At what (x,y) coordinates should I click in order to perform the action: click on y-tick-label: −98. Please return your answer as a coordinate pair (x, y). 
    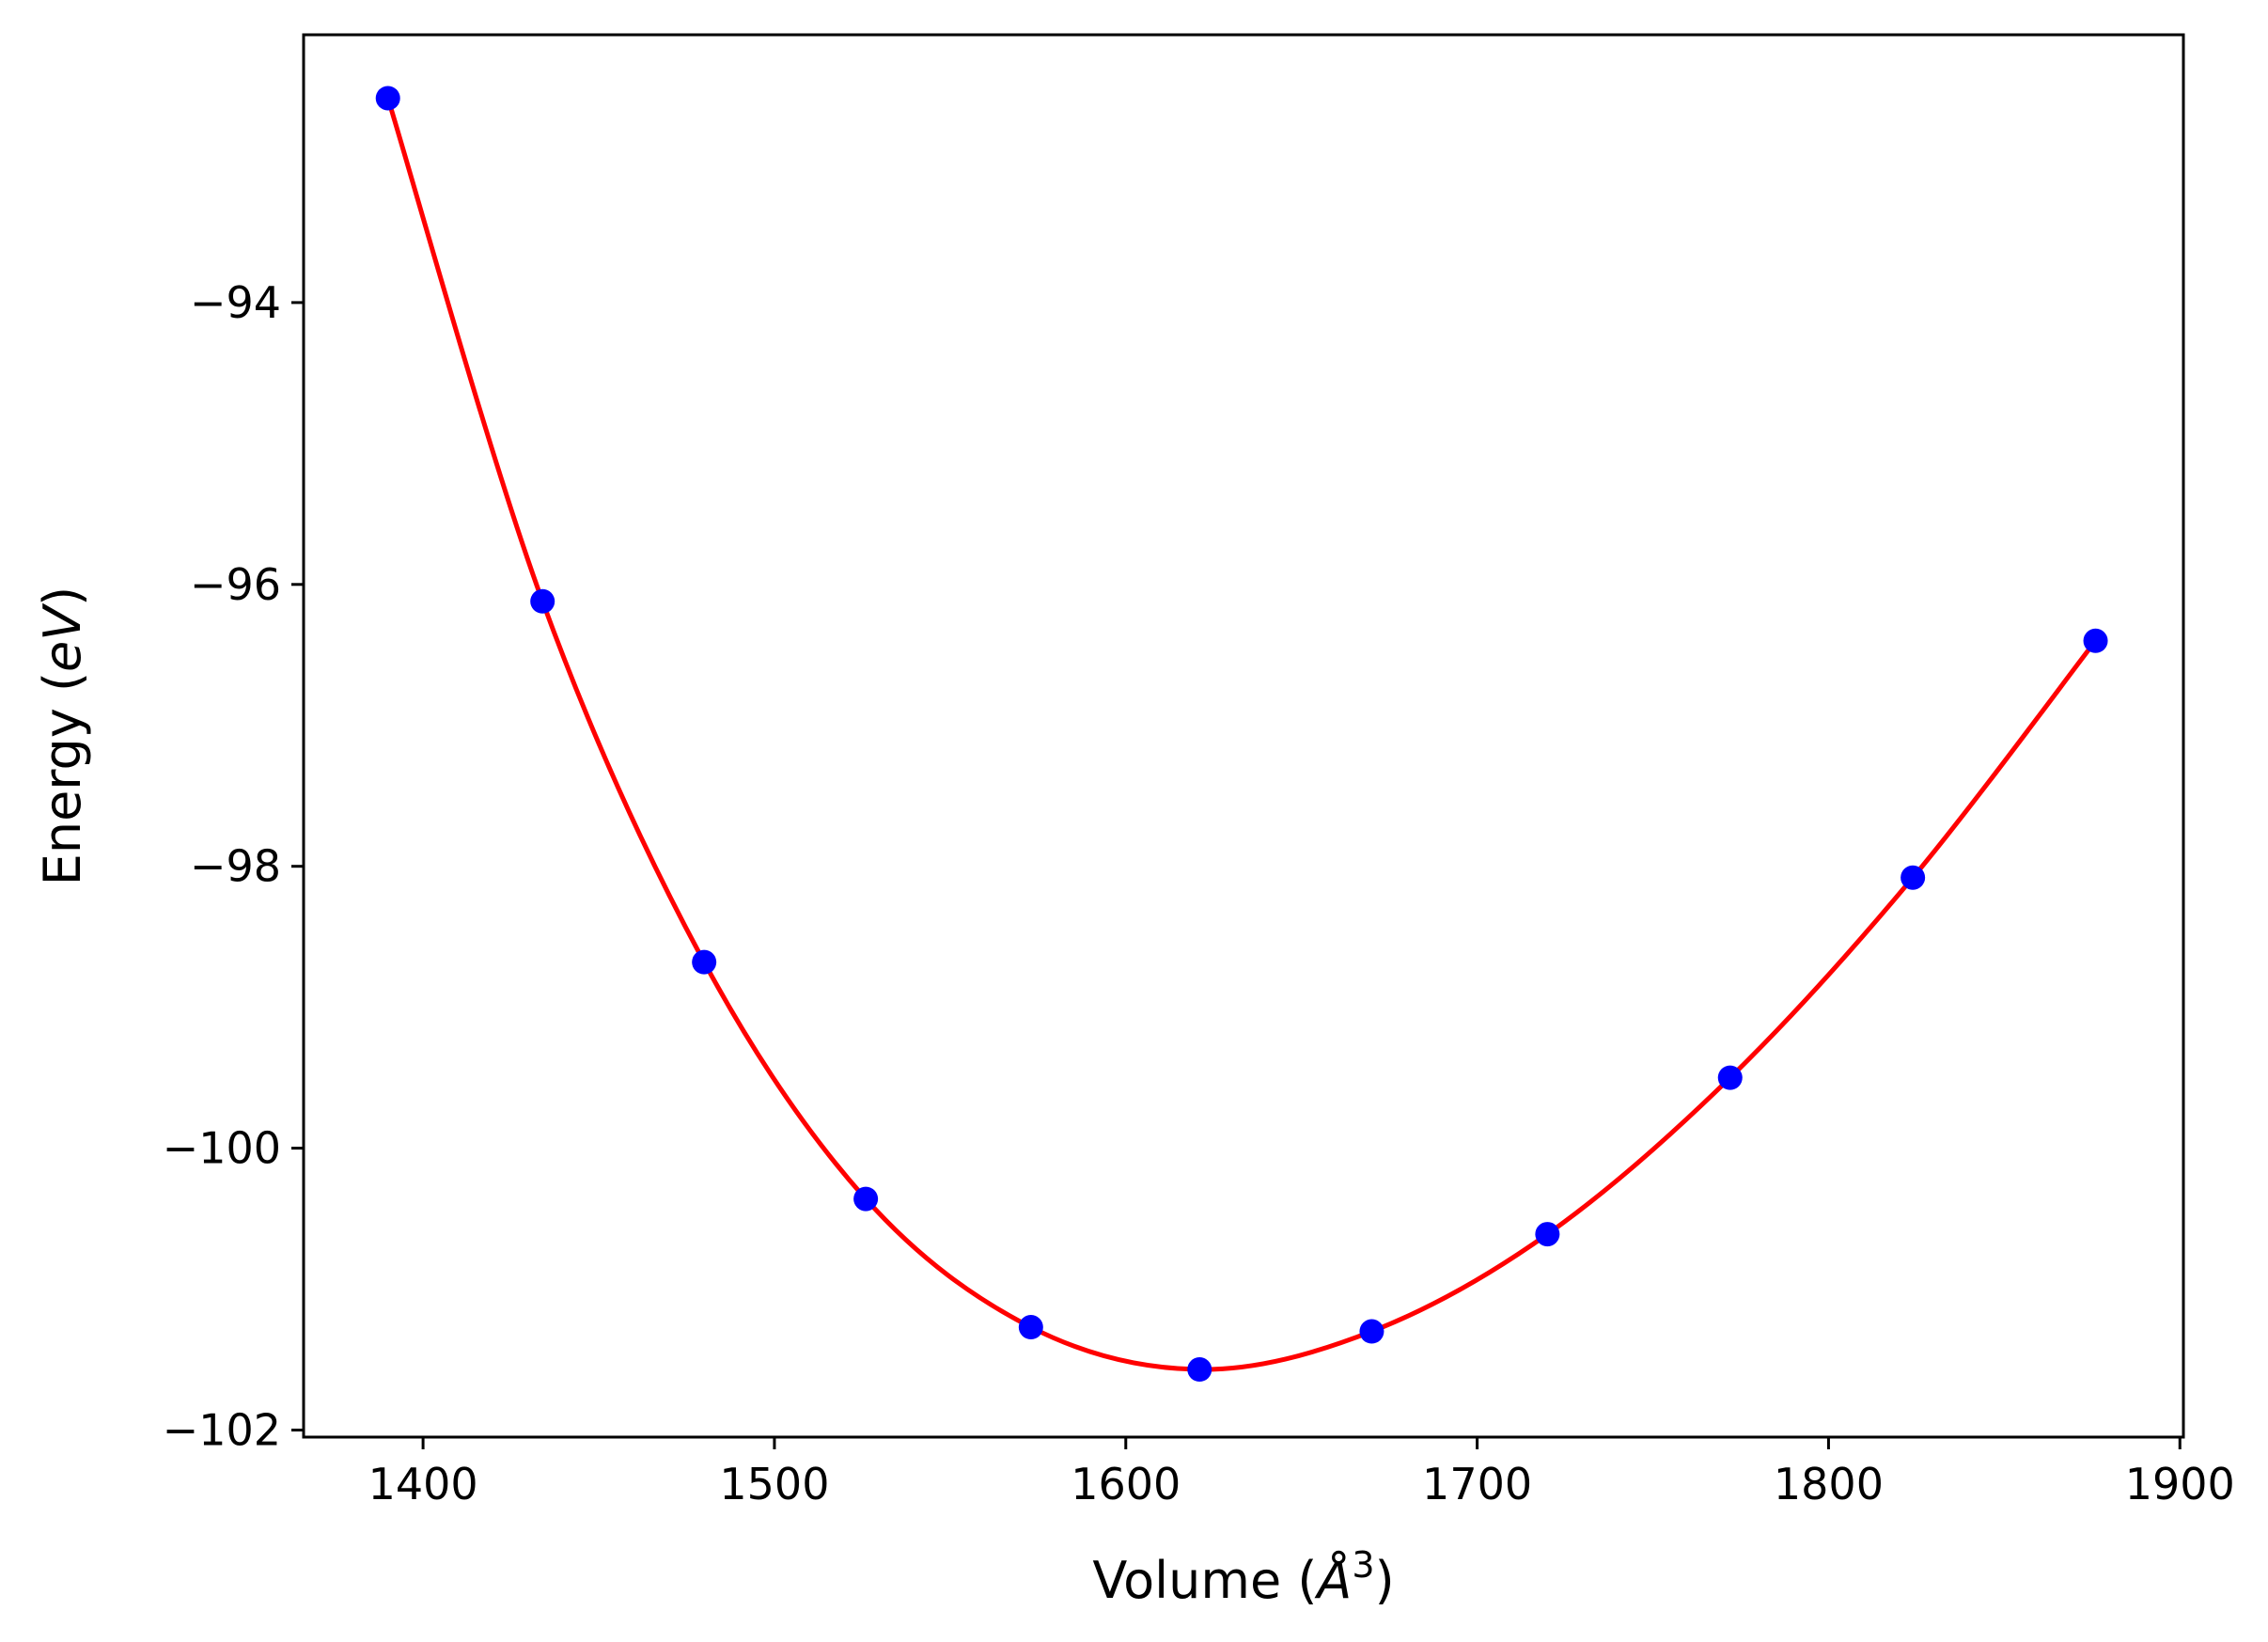
    Looking at the image, I should click on (236, 866).